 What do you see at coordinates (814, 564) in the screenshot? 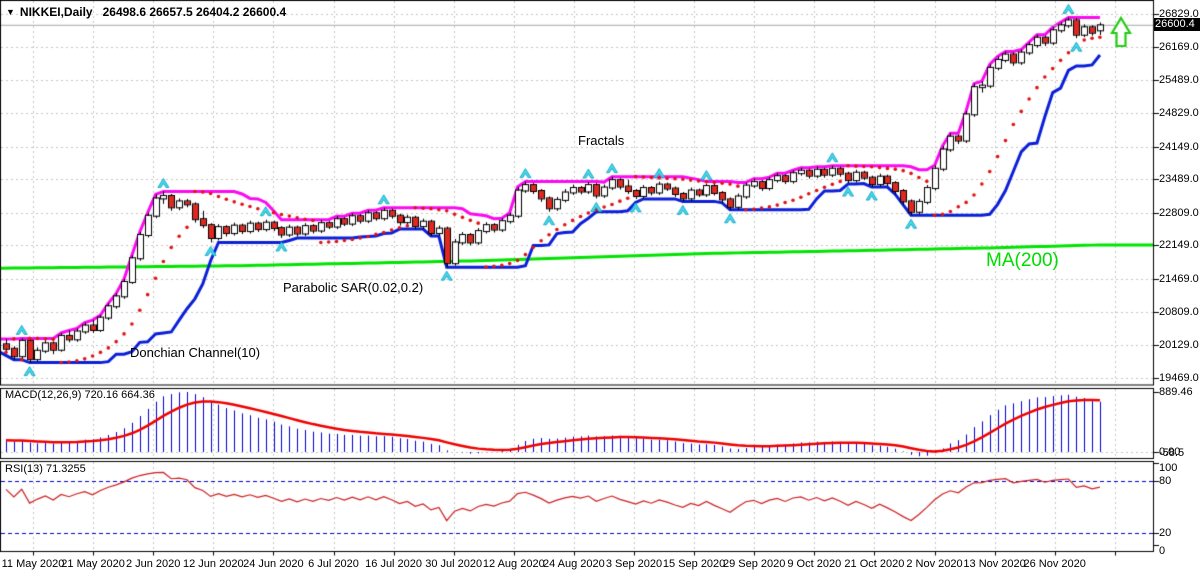
I see `date-axis-label: 9 Oct 2020` at bounding box center [814, 564].